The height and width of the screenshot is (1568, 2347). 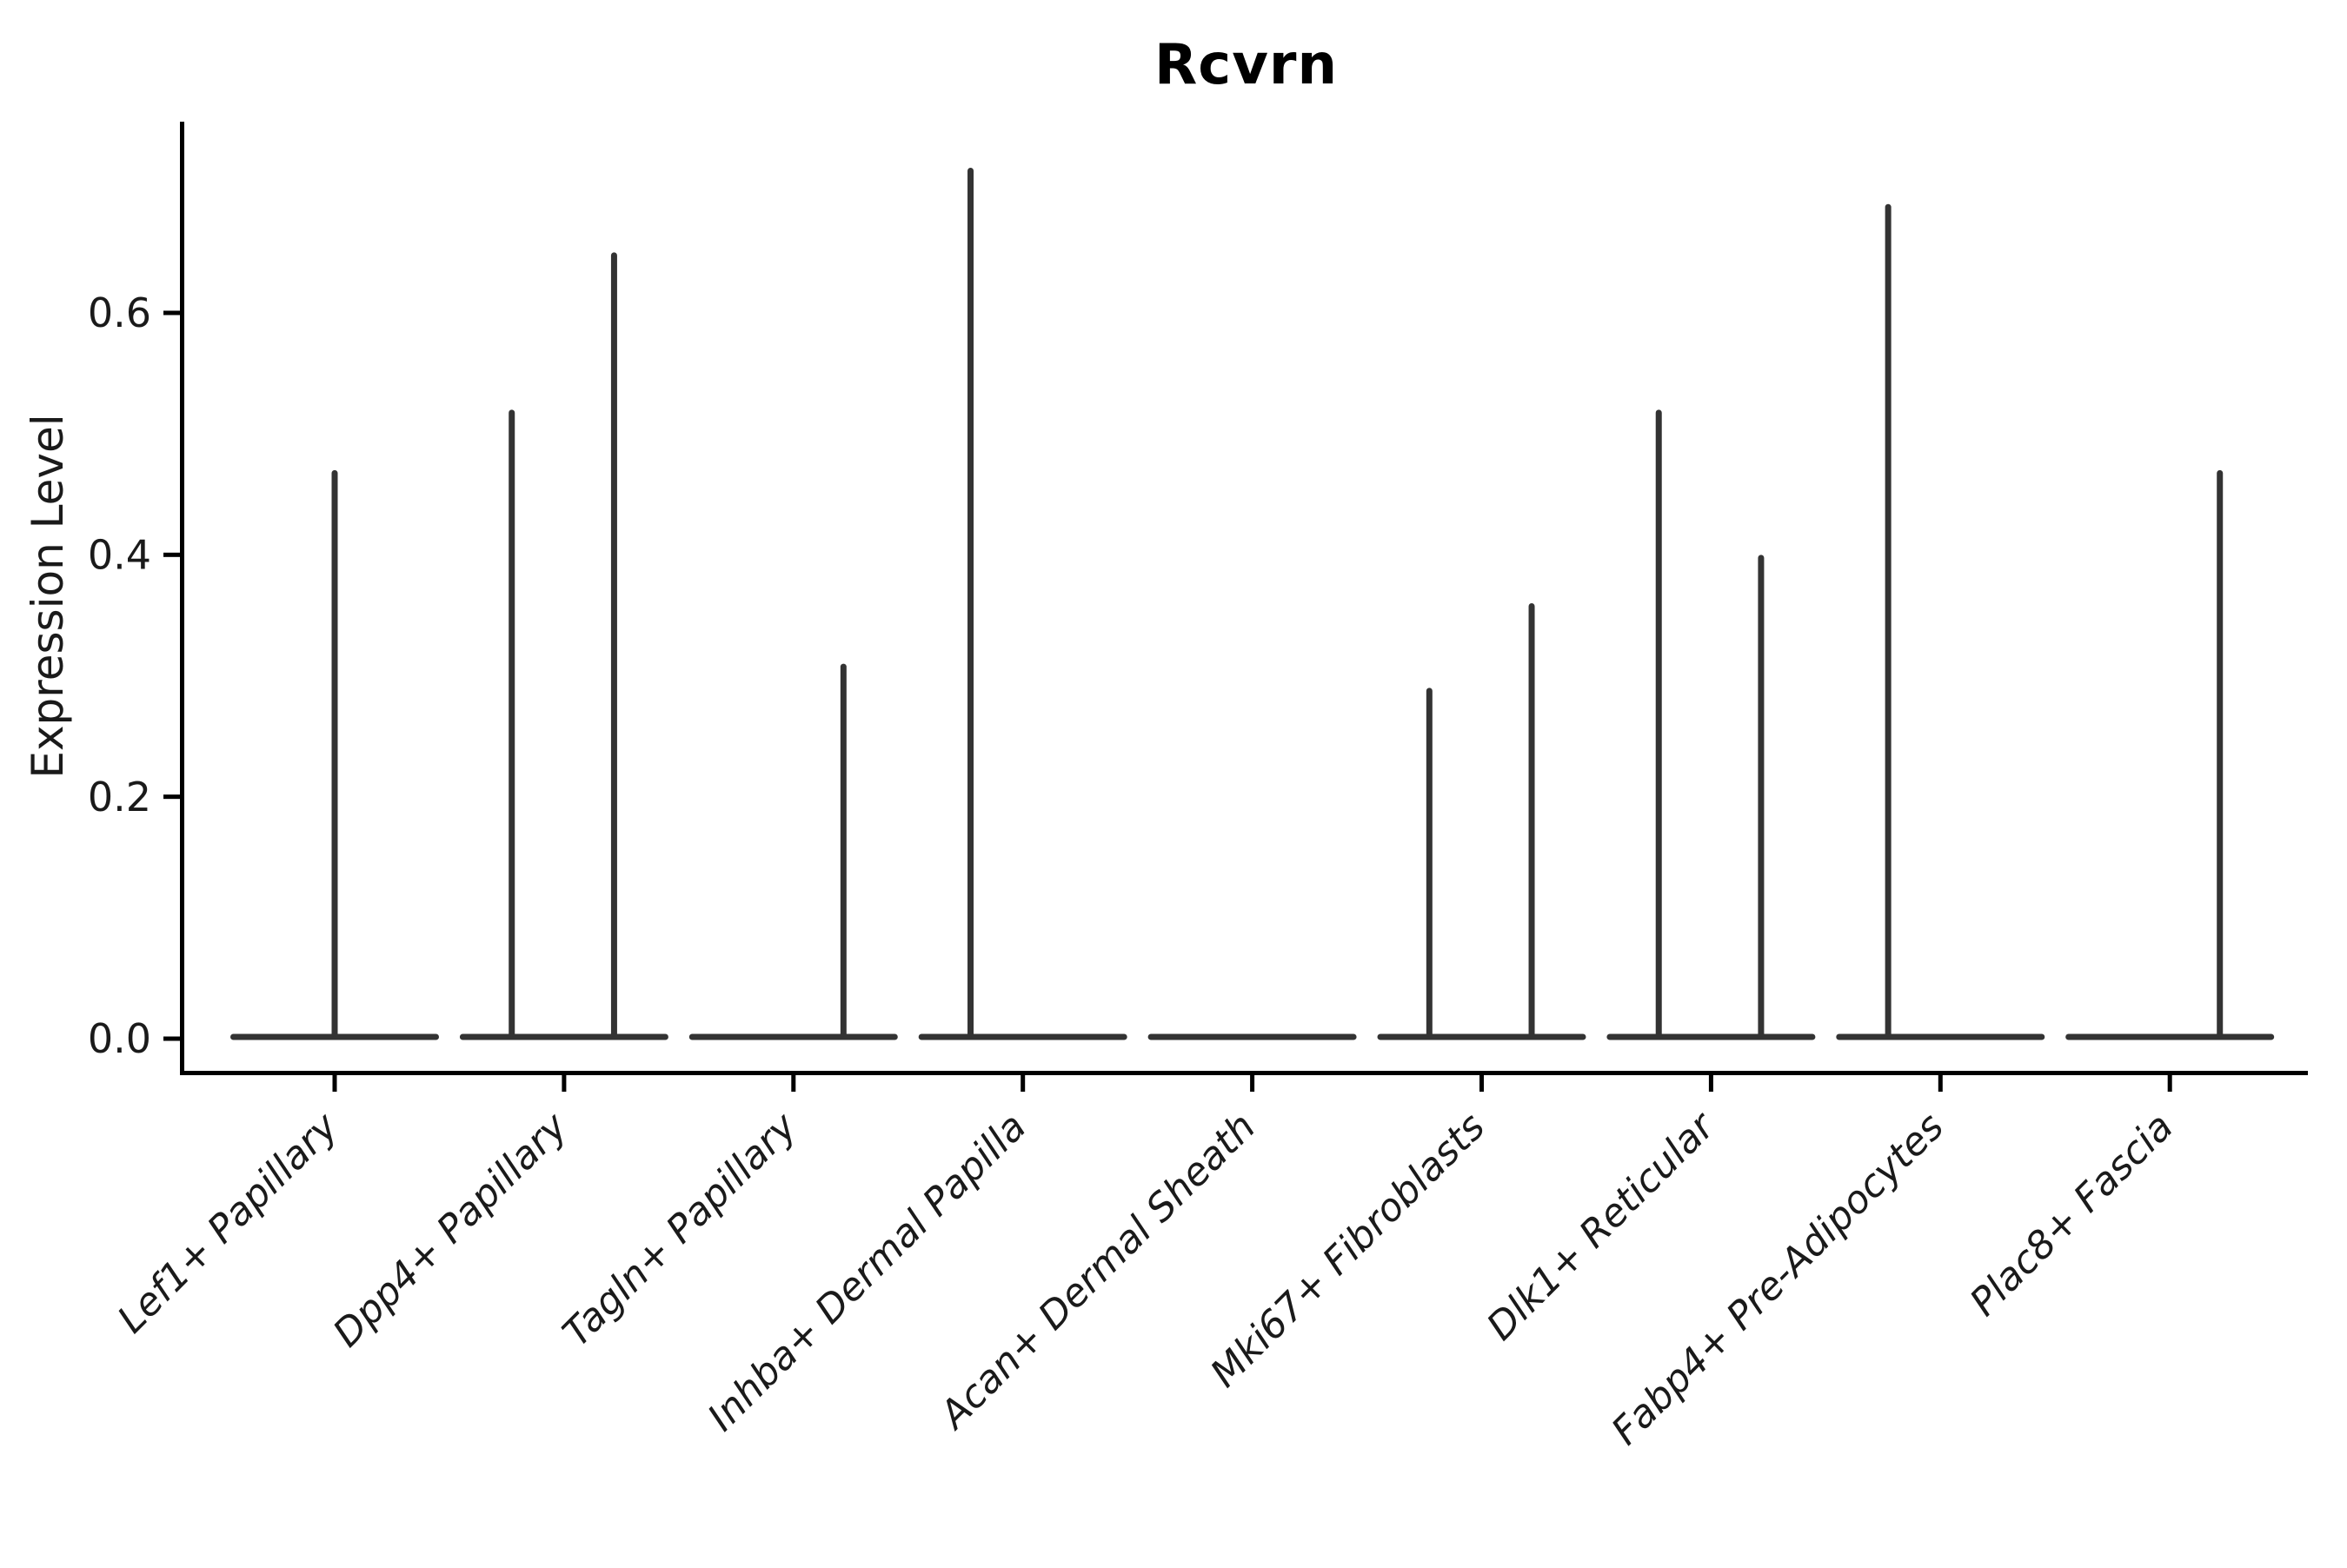 What do you see at coordinates (119, 1038) in the screenshot?
I see `y-tick-label: 0.0` at bounding box center [119, 1038].